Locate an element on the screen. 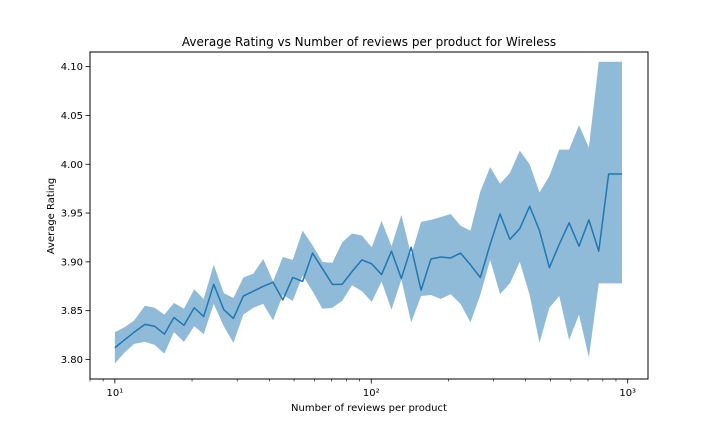  y-tick-label: 3.90 is located at coordinates (72, 262).